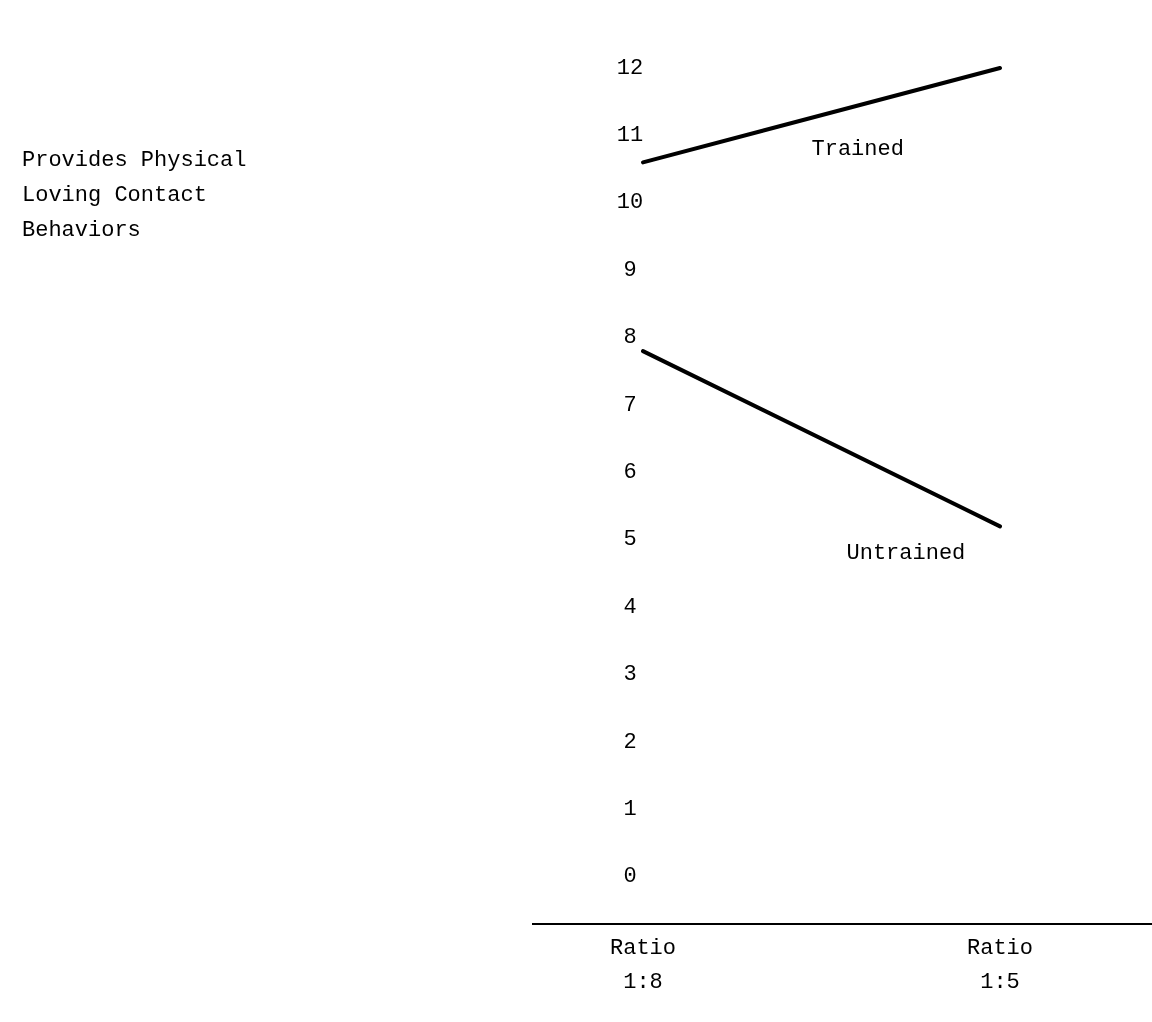 This screenshot has height=1022, width=1152. Describe the element at coordinates (906, 553) in the screenshot. I see `series-label: Untrained` at that location.